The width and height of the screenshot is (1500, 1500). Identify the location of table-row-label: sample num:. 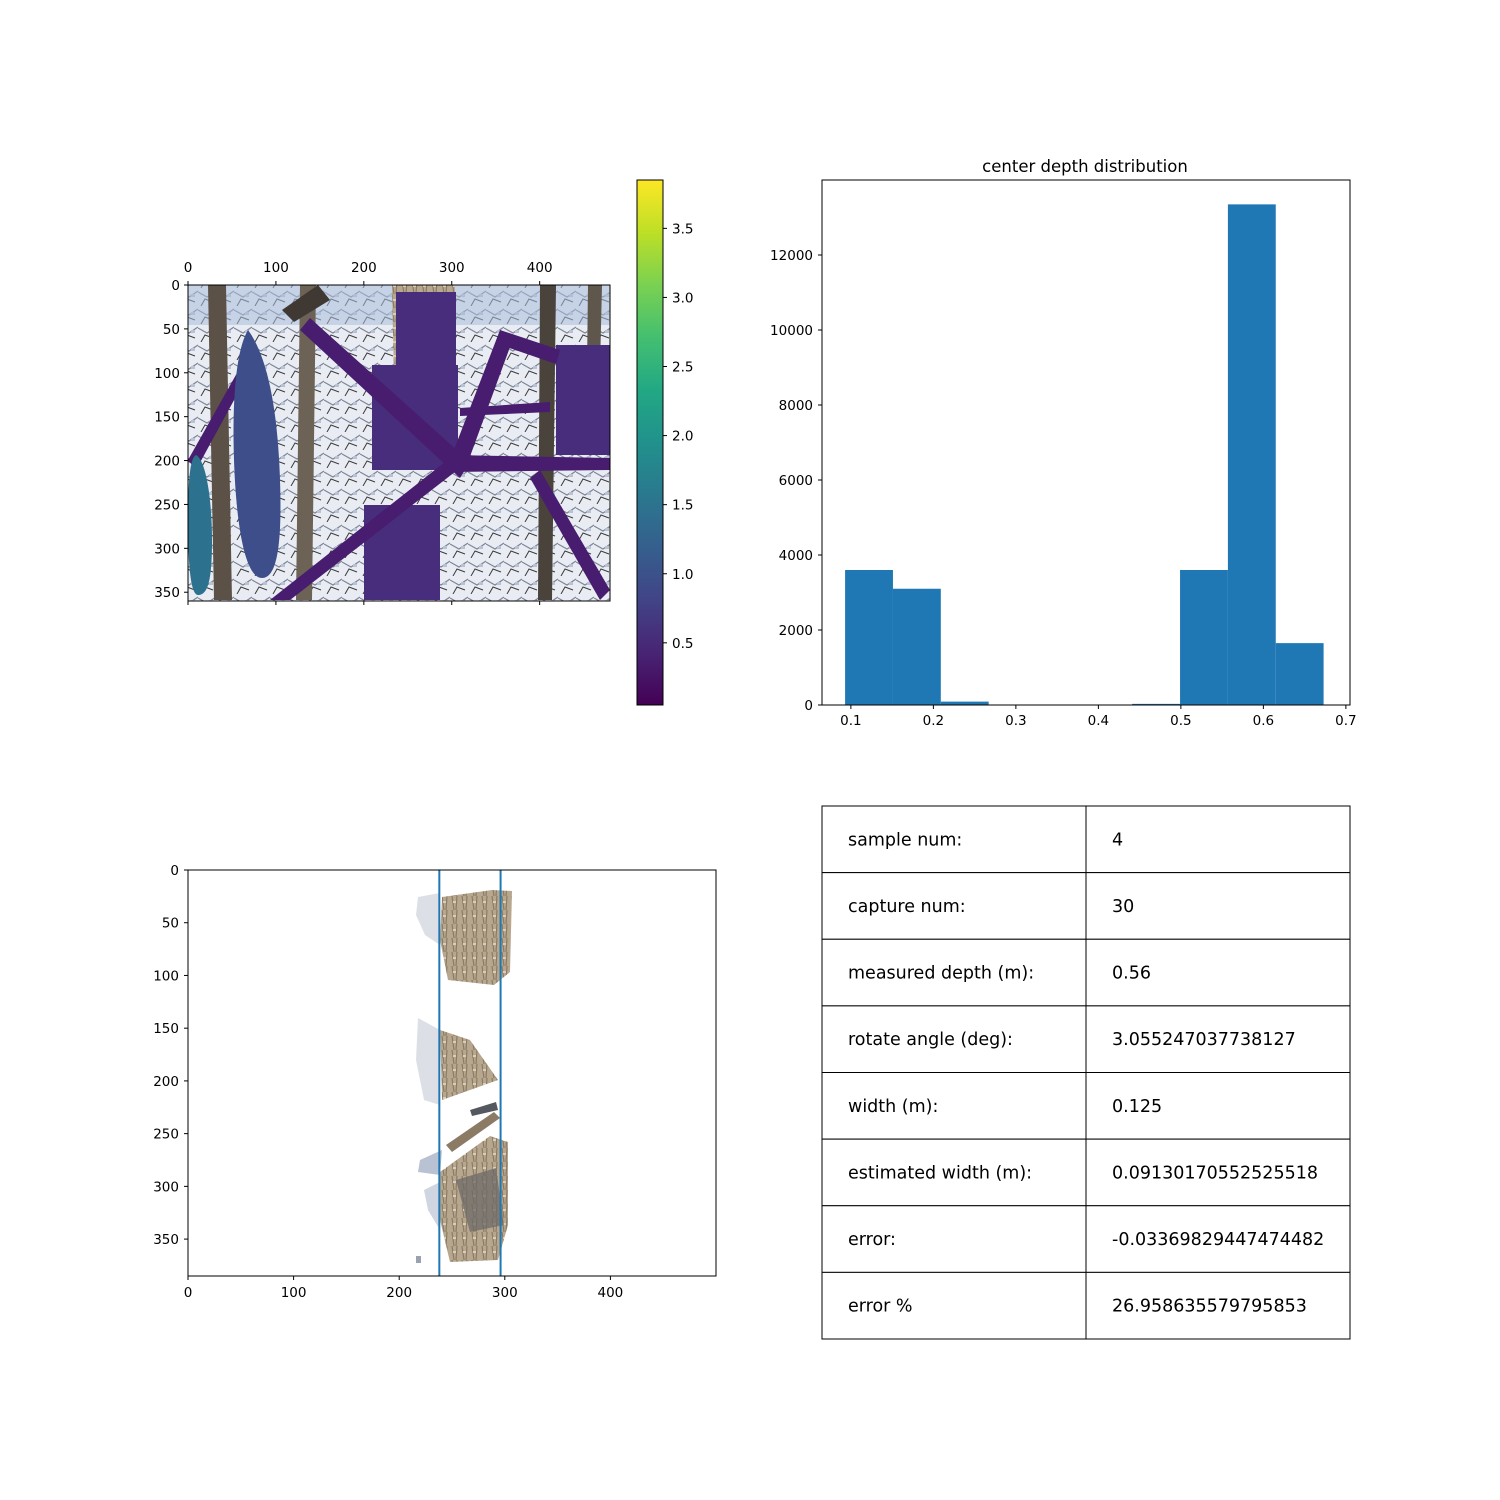
(905, 840).